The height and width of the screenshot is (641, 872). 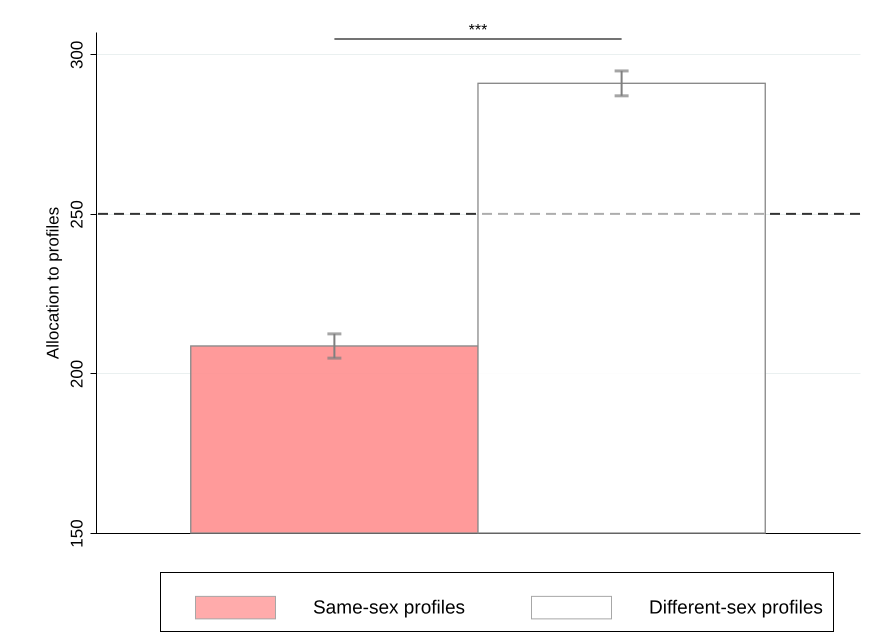 I want to click on legend-label: Different-sex profiles, so click(x=736, y=608).